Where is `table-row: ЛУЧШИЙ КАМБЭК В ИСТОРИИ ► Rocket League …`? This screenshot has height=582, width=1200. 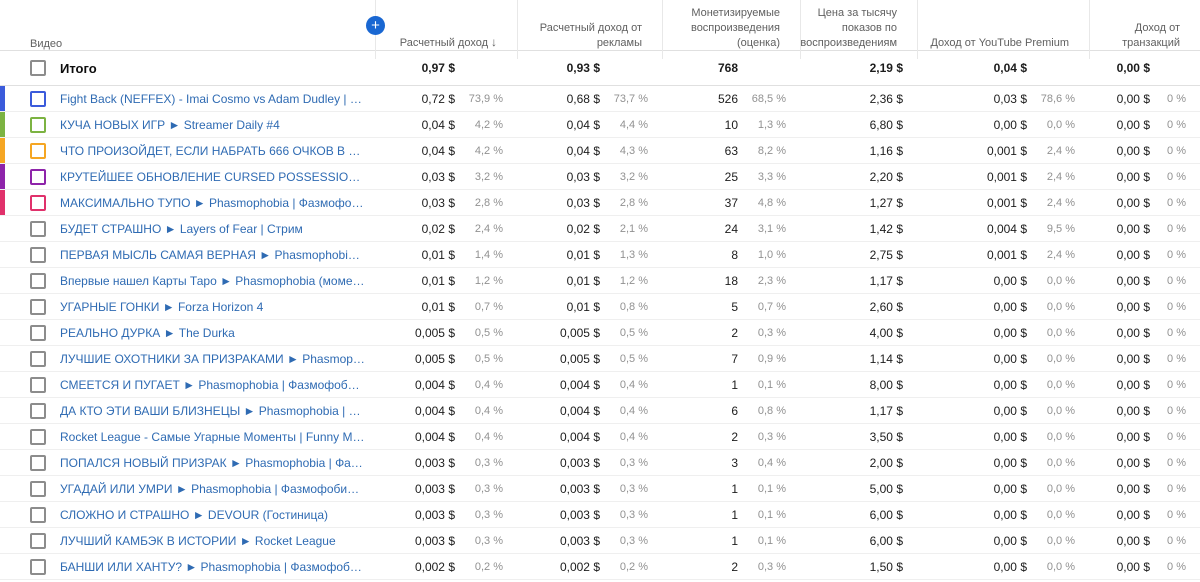
table-row: ЛУЧШИЙ КАМБЭК В ИСТОРИИ ► Rocket League … is located at coordinates (600, 541).